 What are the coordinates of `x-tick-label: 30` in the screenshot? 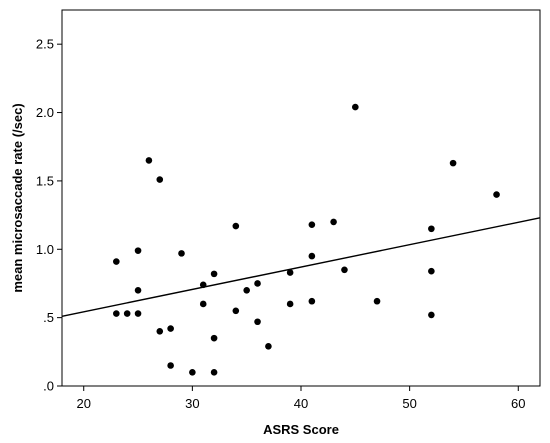 It's located at (192, 403).